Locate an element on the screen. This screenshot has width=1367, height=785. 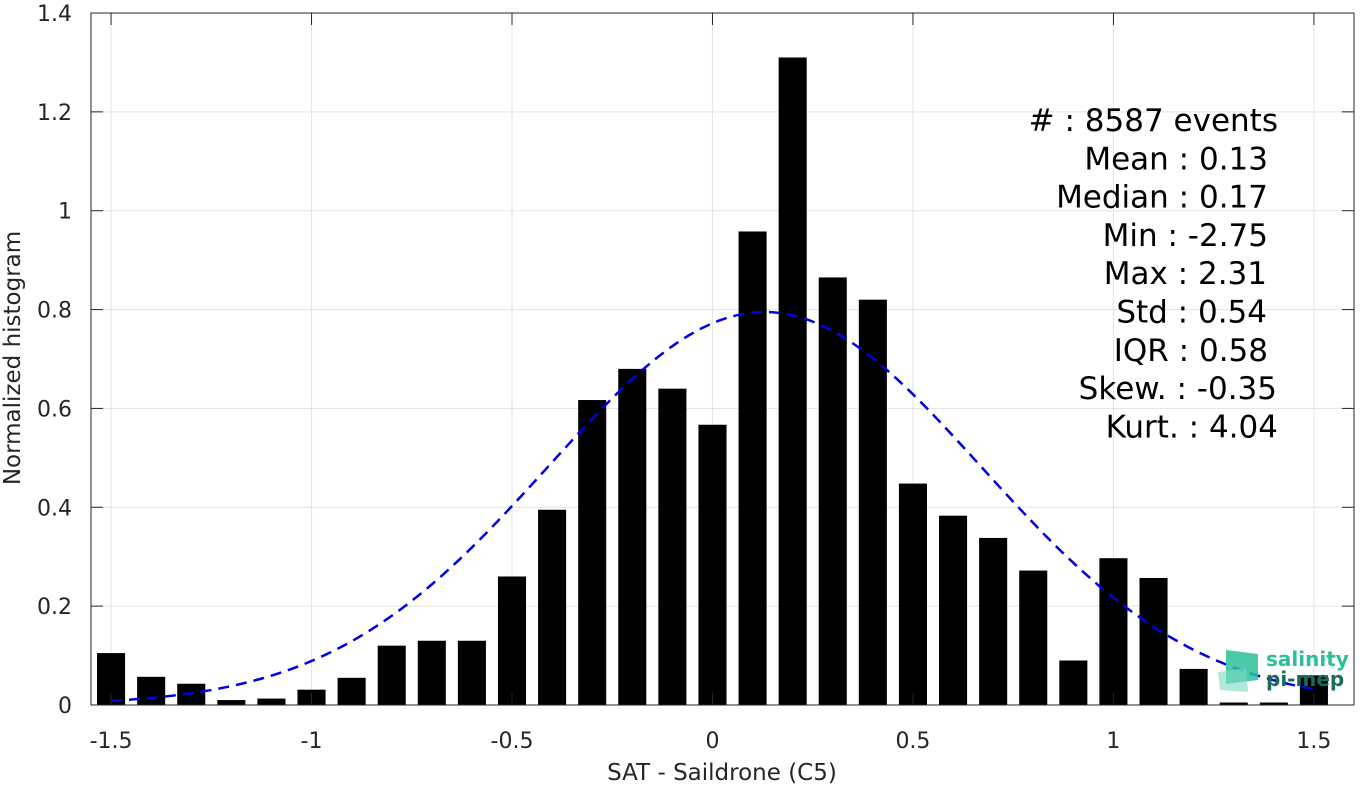
y-tick-label: 1.4 is located at coordinates (54, 14).